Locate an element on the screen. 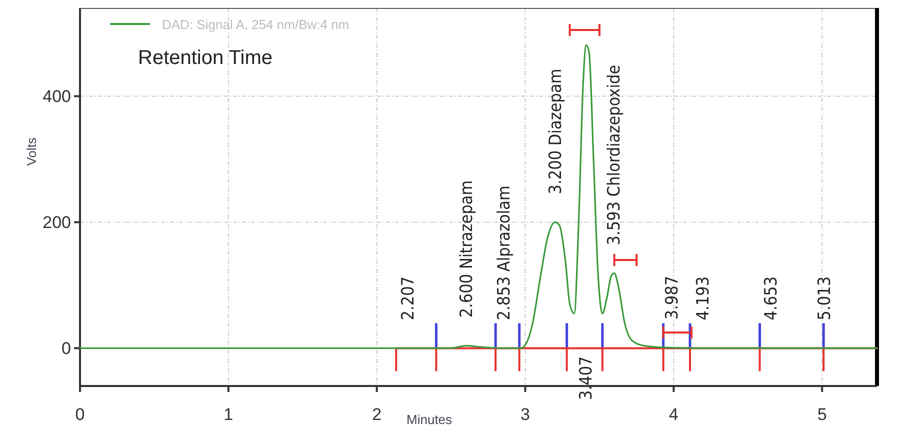 This screenshot has width=898, height=441. annotation: Retention Time is located at coordinates (205, 58).